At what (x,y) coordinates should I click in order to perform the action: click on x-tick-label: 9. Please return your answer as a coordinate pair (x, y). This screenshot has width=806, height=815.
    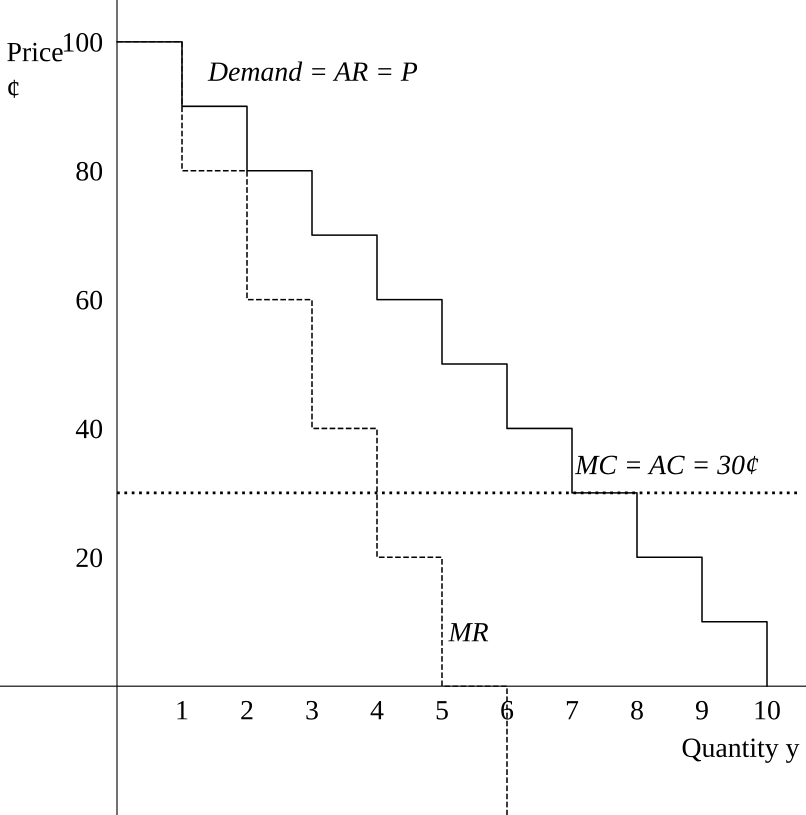
    Looking at the image, I should click on (702, 710).